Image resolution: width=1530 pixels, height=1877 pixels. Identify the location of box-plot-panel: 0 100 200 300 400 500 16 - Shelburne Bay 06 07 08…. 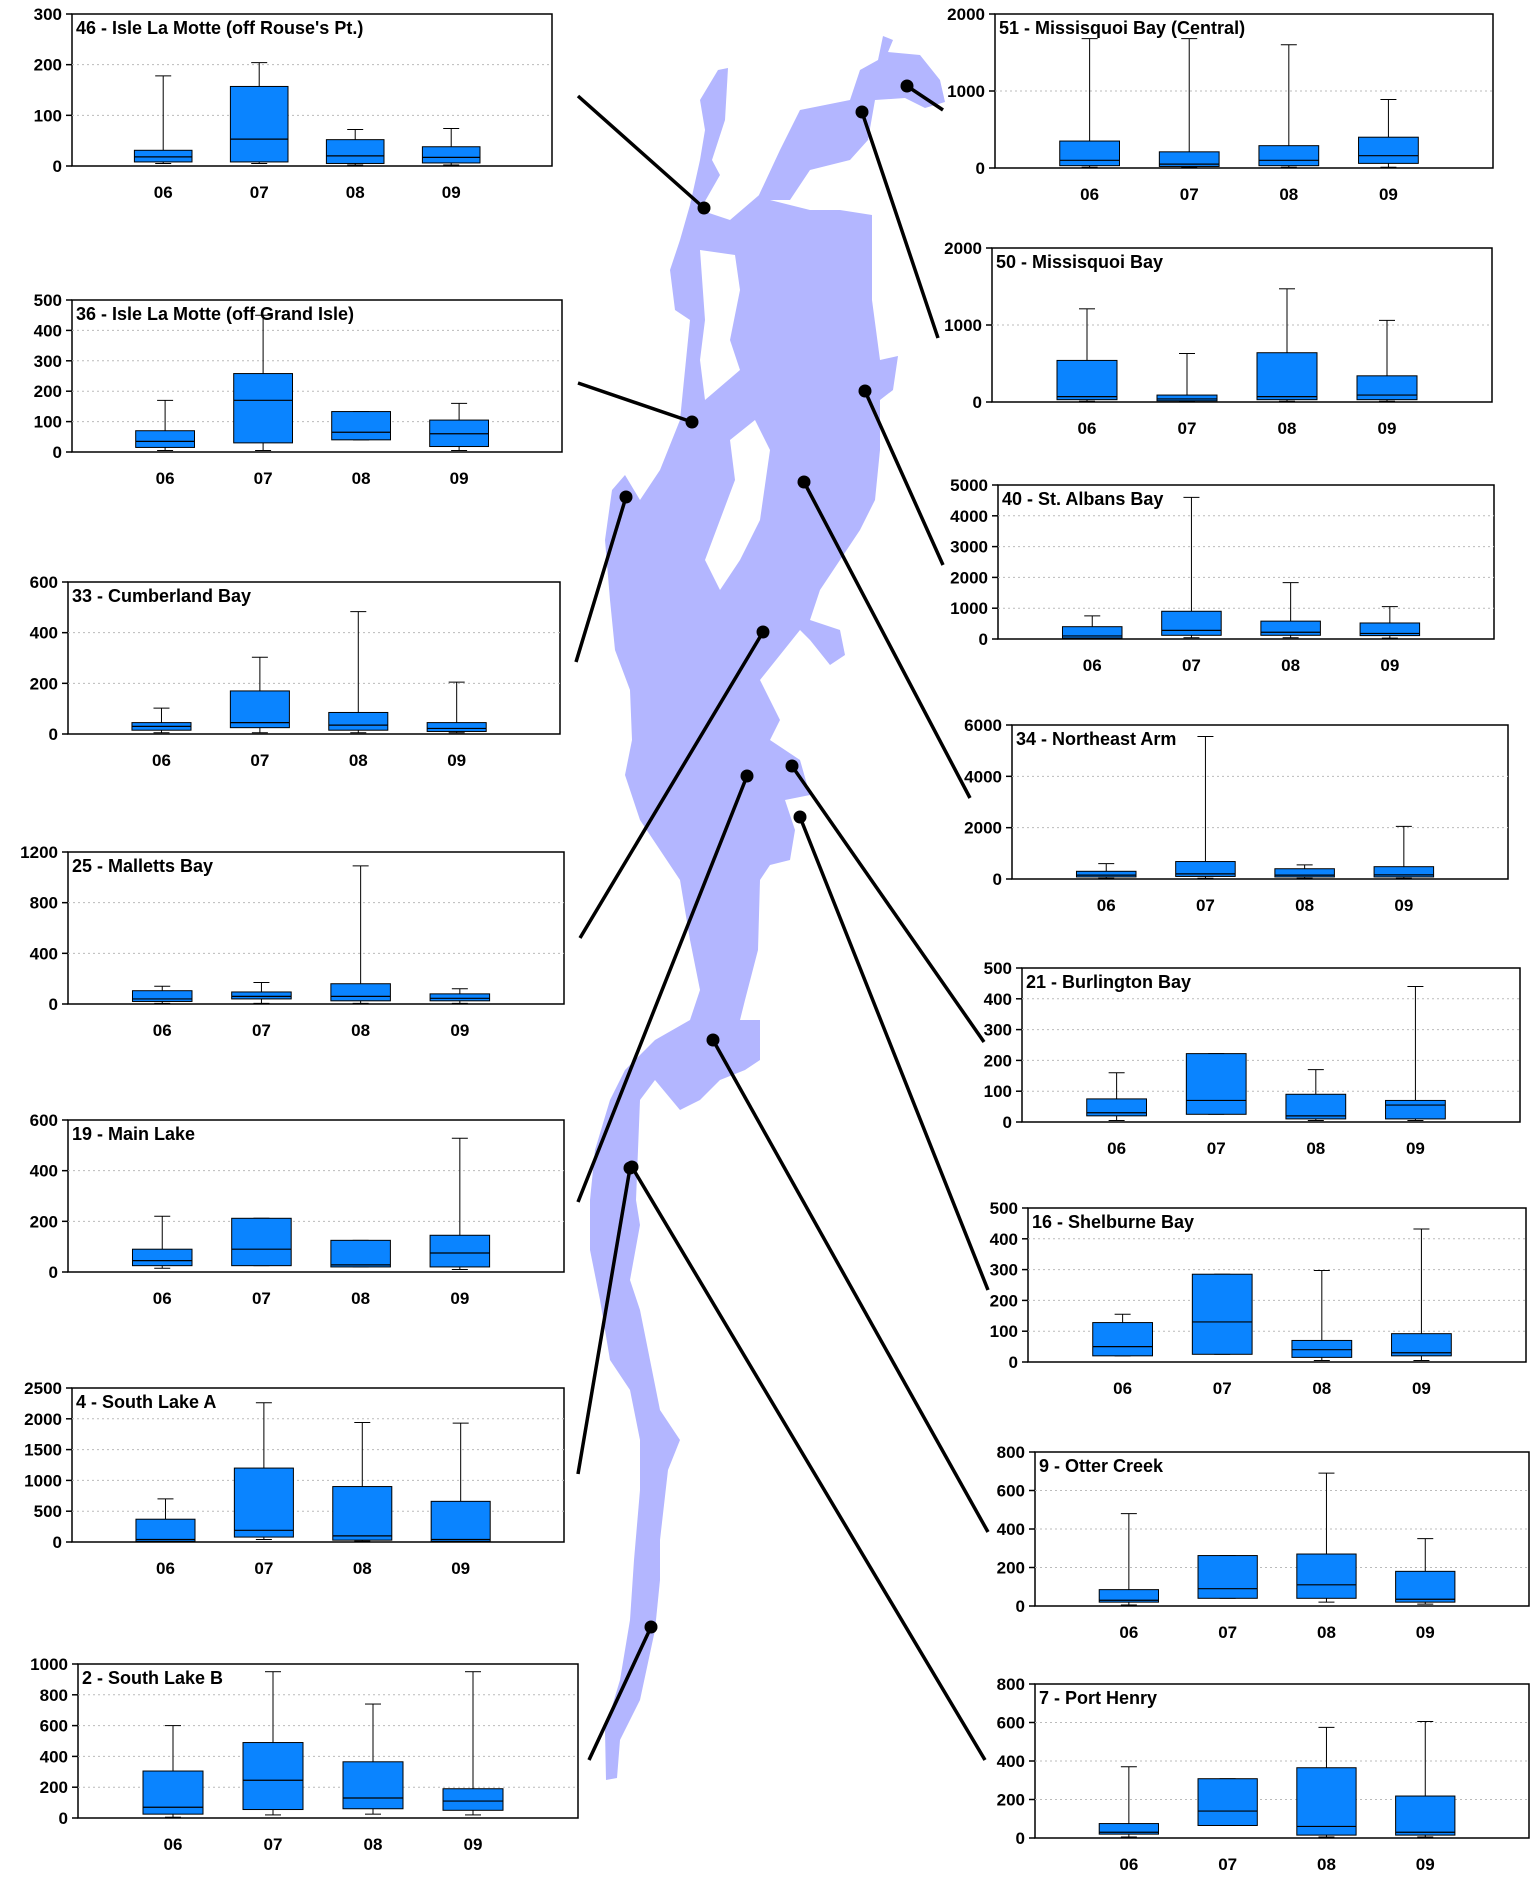
(1258, 1298).